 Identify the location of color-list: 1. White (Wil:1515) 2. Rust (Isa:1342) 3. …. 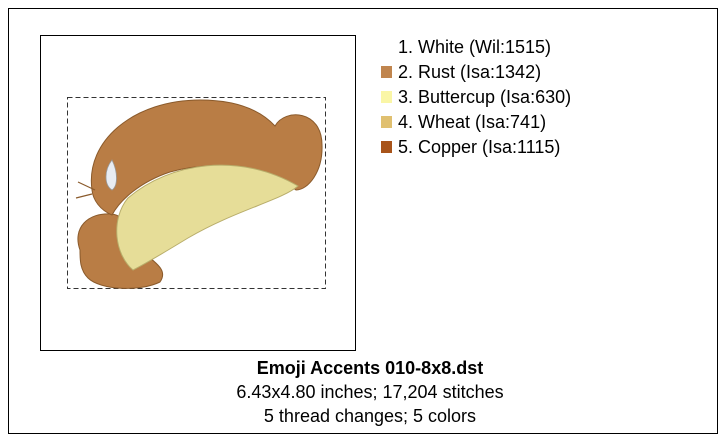
(476, 97).